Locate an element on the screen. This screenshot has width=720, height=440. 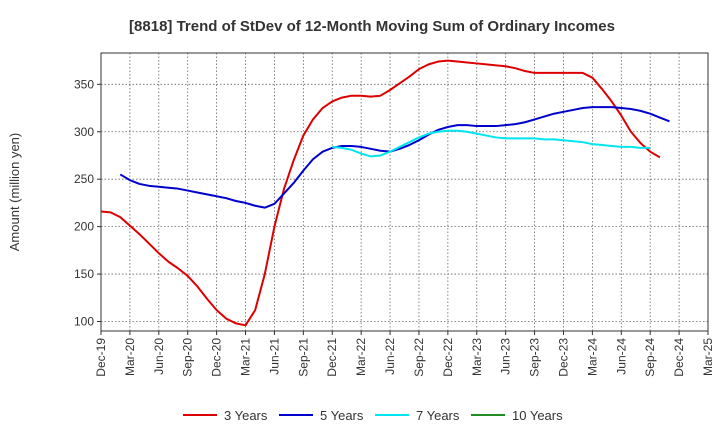
x-tick-label: Dec-21 is located at coordinates (332, 357).